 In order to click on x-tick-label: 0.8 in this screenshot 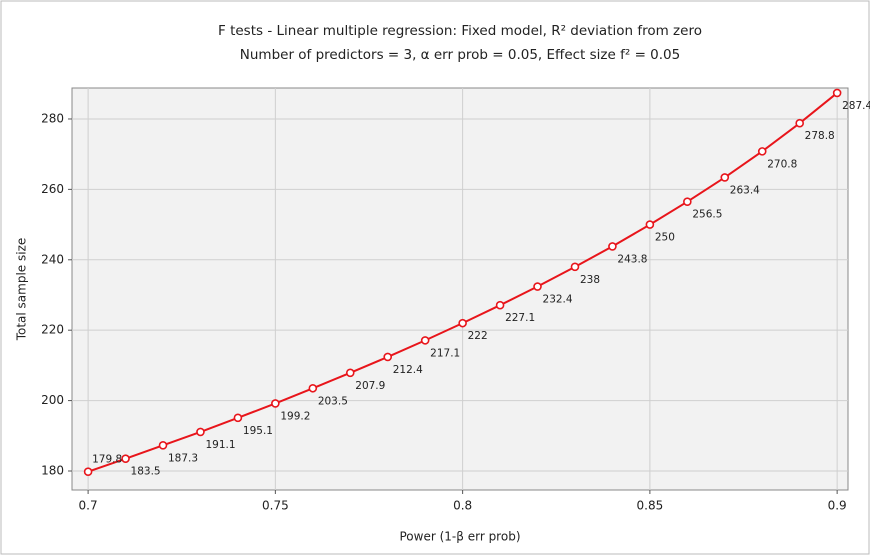, I will do `click(462, 506)`.